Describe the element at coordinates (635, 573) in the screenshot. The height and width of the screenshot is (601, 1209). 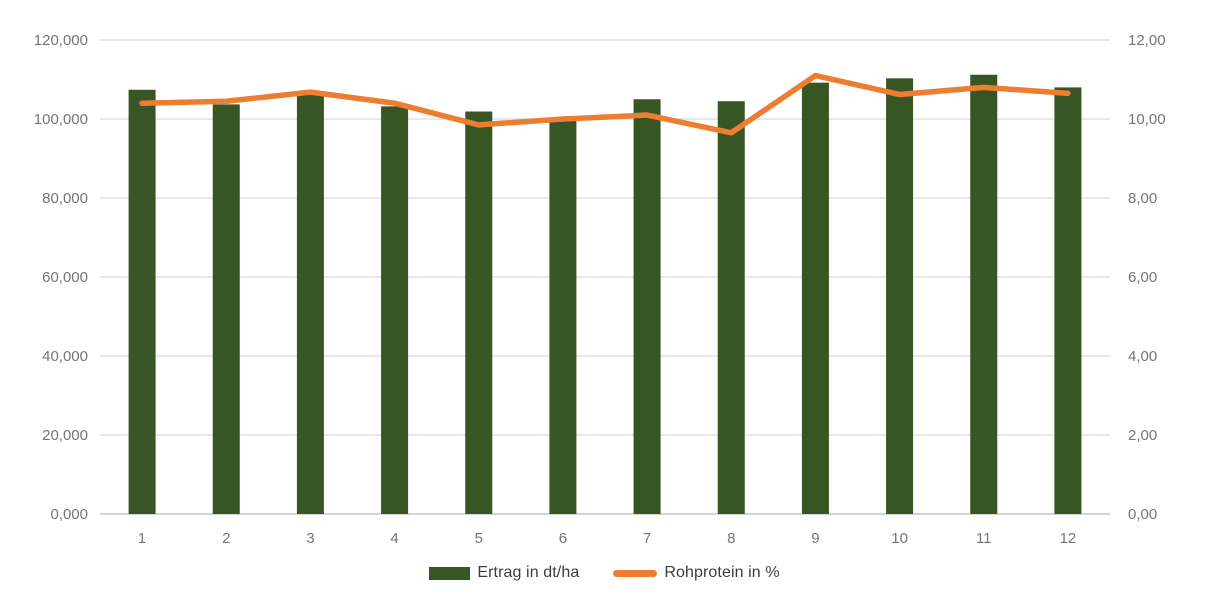
I see `line-series-swatch-icon` at that location.